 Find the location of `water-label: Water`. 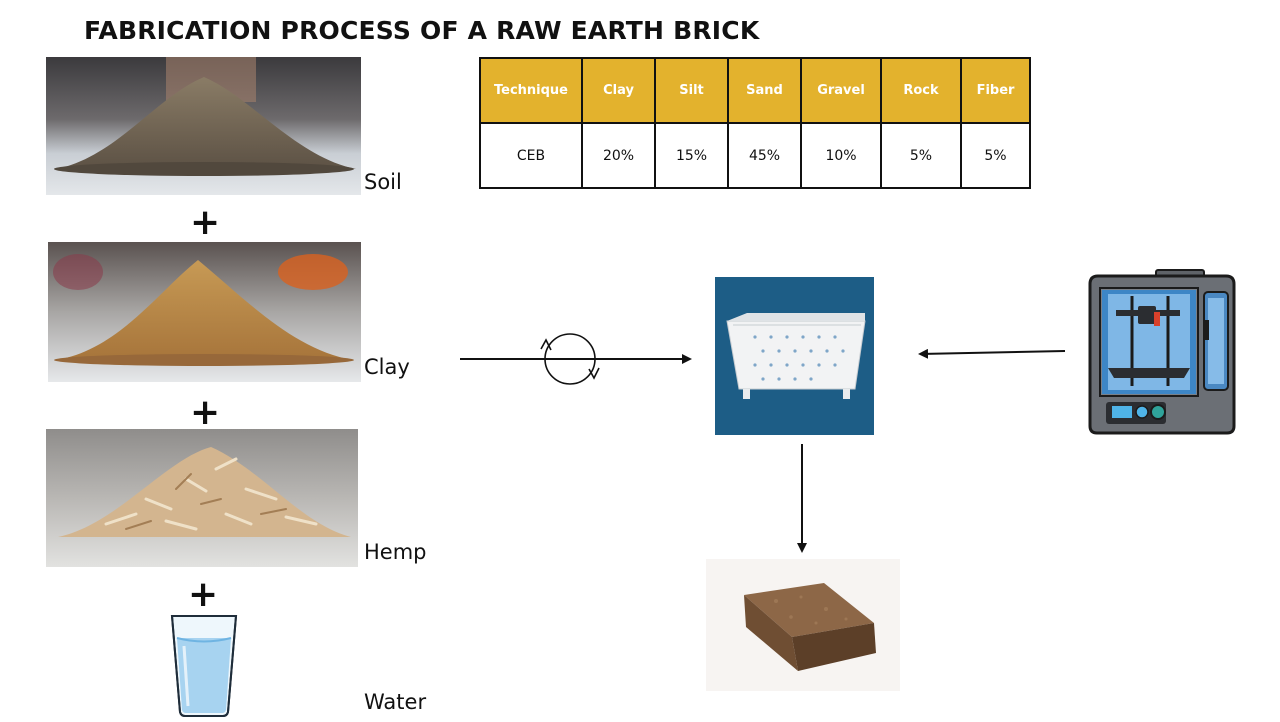

water-label: Water is located at coordinates (395, 702).